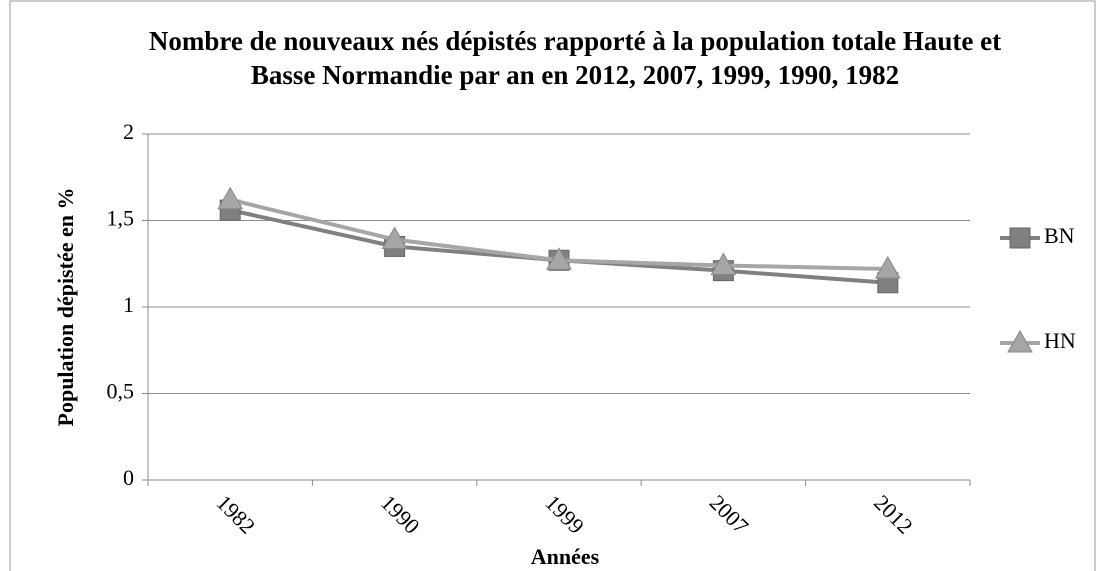 This screenshot has height=571, width=1106. I want to click on x-tick-label: 1982, so click(236, 514).